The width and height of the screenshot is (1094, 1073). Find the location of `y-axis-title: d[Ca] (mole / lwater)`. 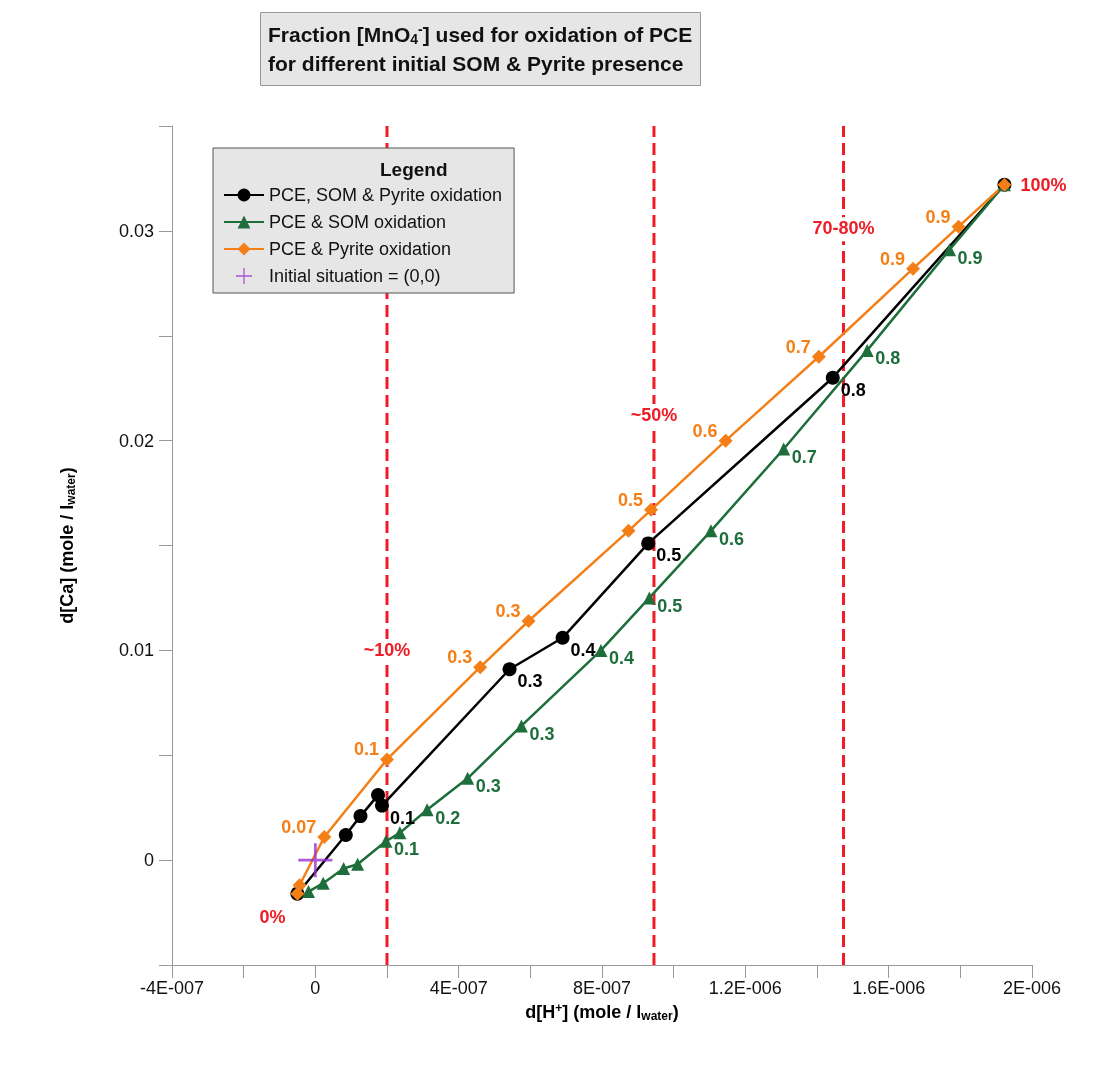

y-axis-title: d[Ca] (mole / lwater) is located at coordinates (67, 545).